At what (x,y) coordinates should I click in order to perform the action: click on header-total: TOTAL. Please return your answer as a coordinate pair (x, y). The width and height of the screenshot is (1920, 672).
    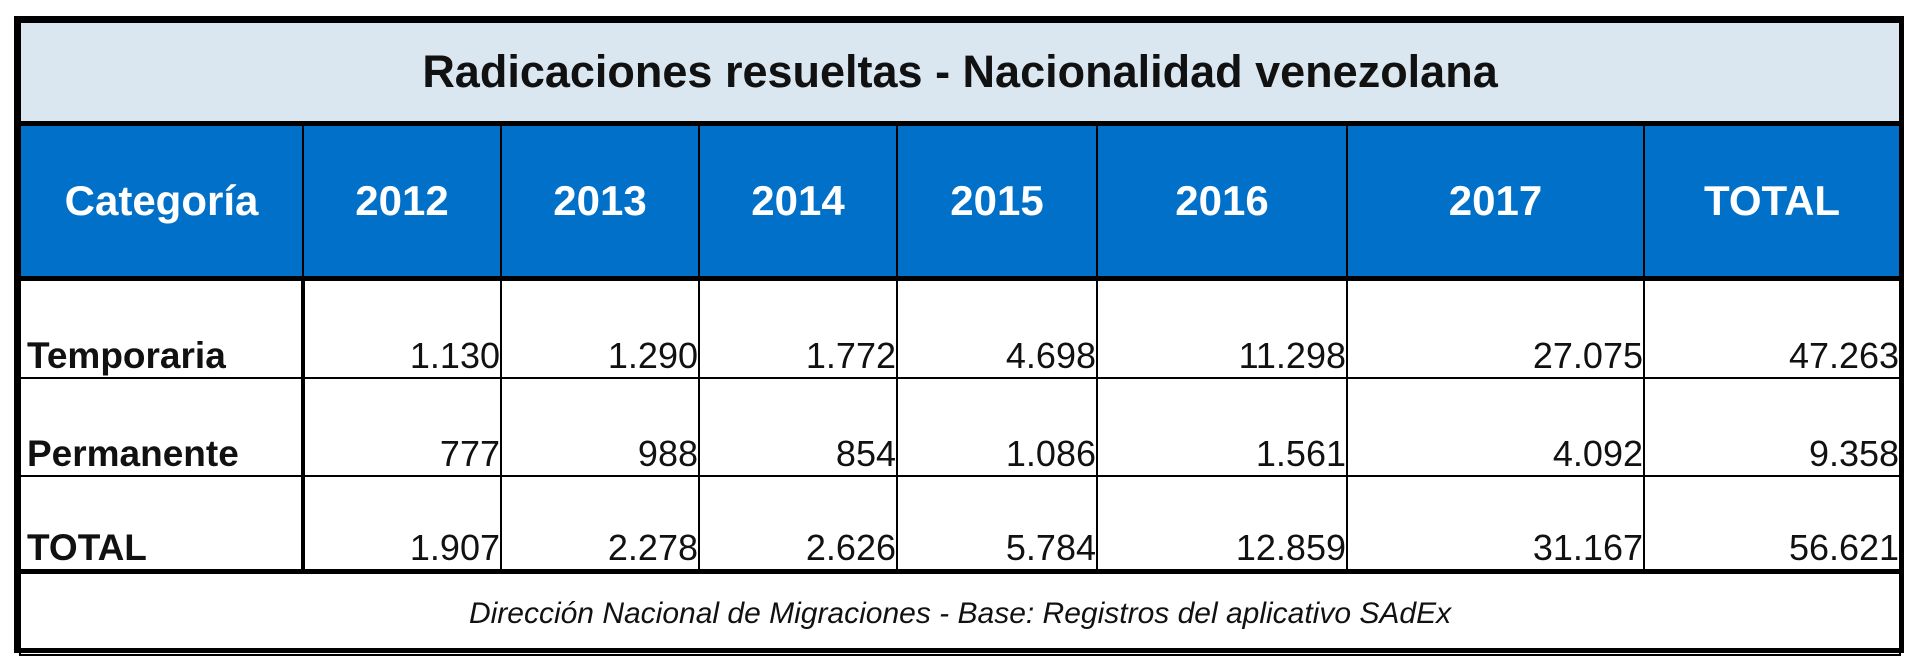
    Looking at the image, I should click on (1772, 201).